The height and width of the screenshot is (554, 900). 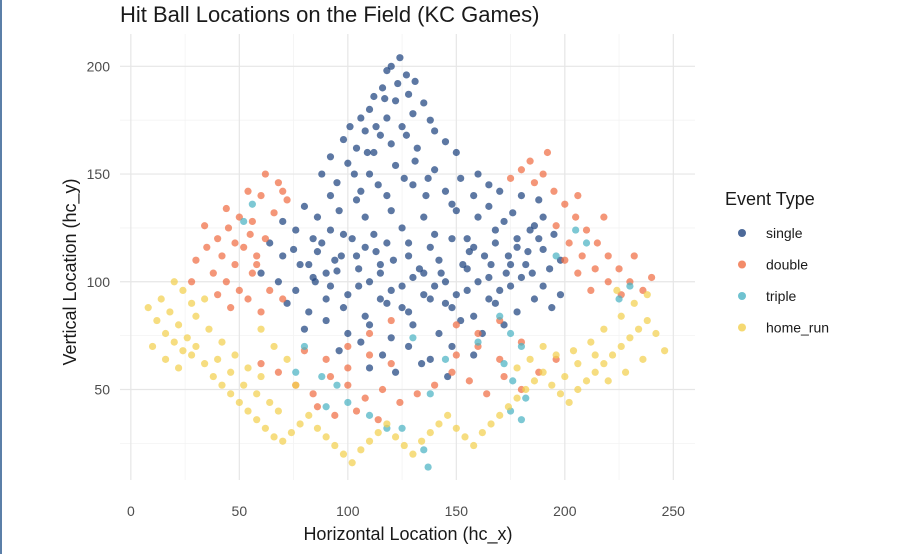 What do you see at coordinates (99, 282) in the screenshot?
I see `y-tick-label: 100` at bounding box center [99, 282].